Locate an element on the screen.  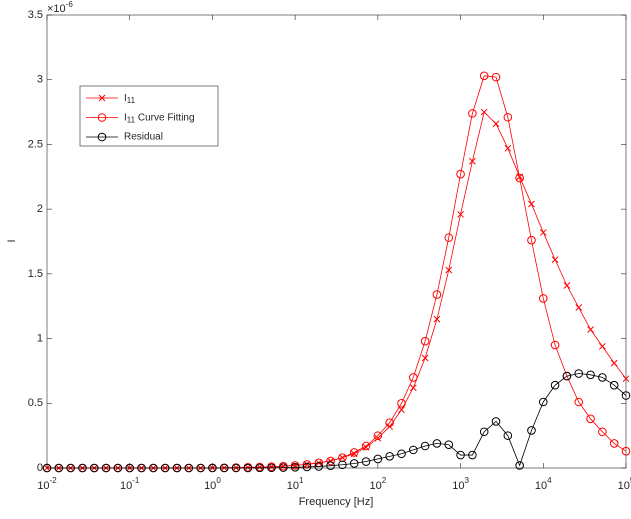
x-tick-label: 10¹ is located at coordinates (295, 484).